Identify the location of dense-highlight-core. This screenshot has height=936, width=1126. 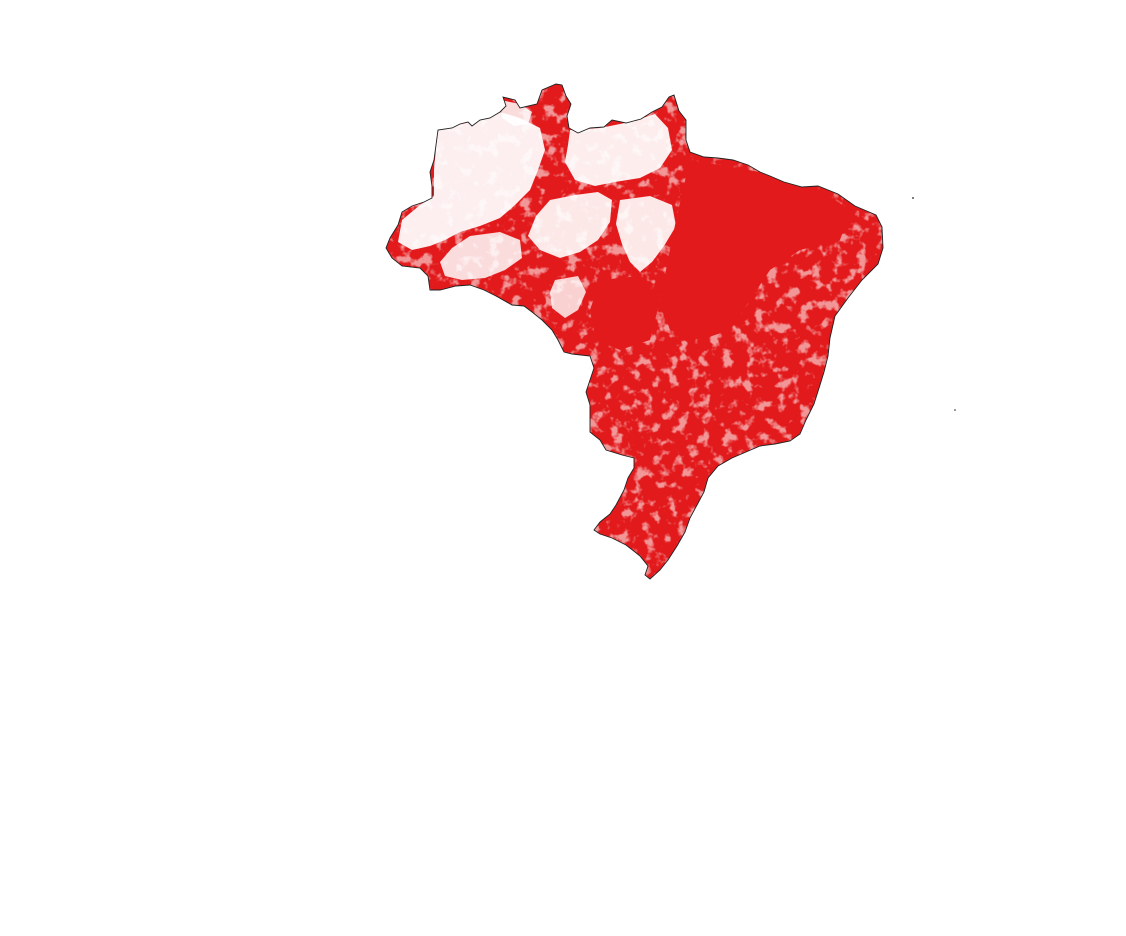
(755, 250).